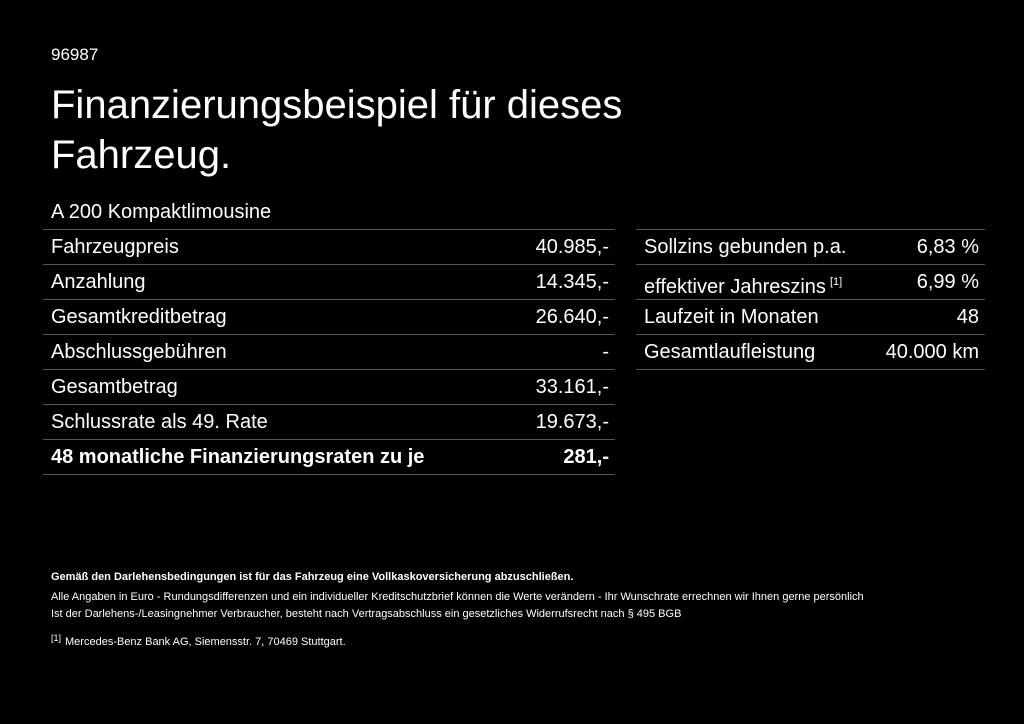 This screenshot has height=724, width=1024. I want to click on row-label: Laufzeit in Monaten, so click(731, 317).